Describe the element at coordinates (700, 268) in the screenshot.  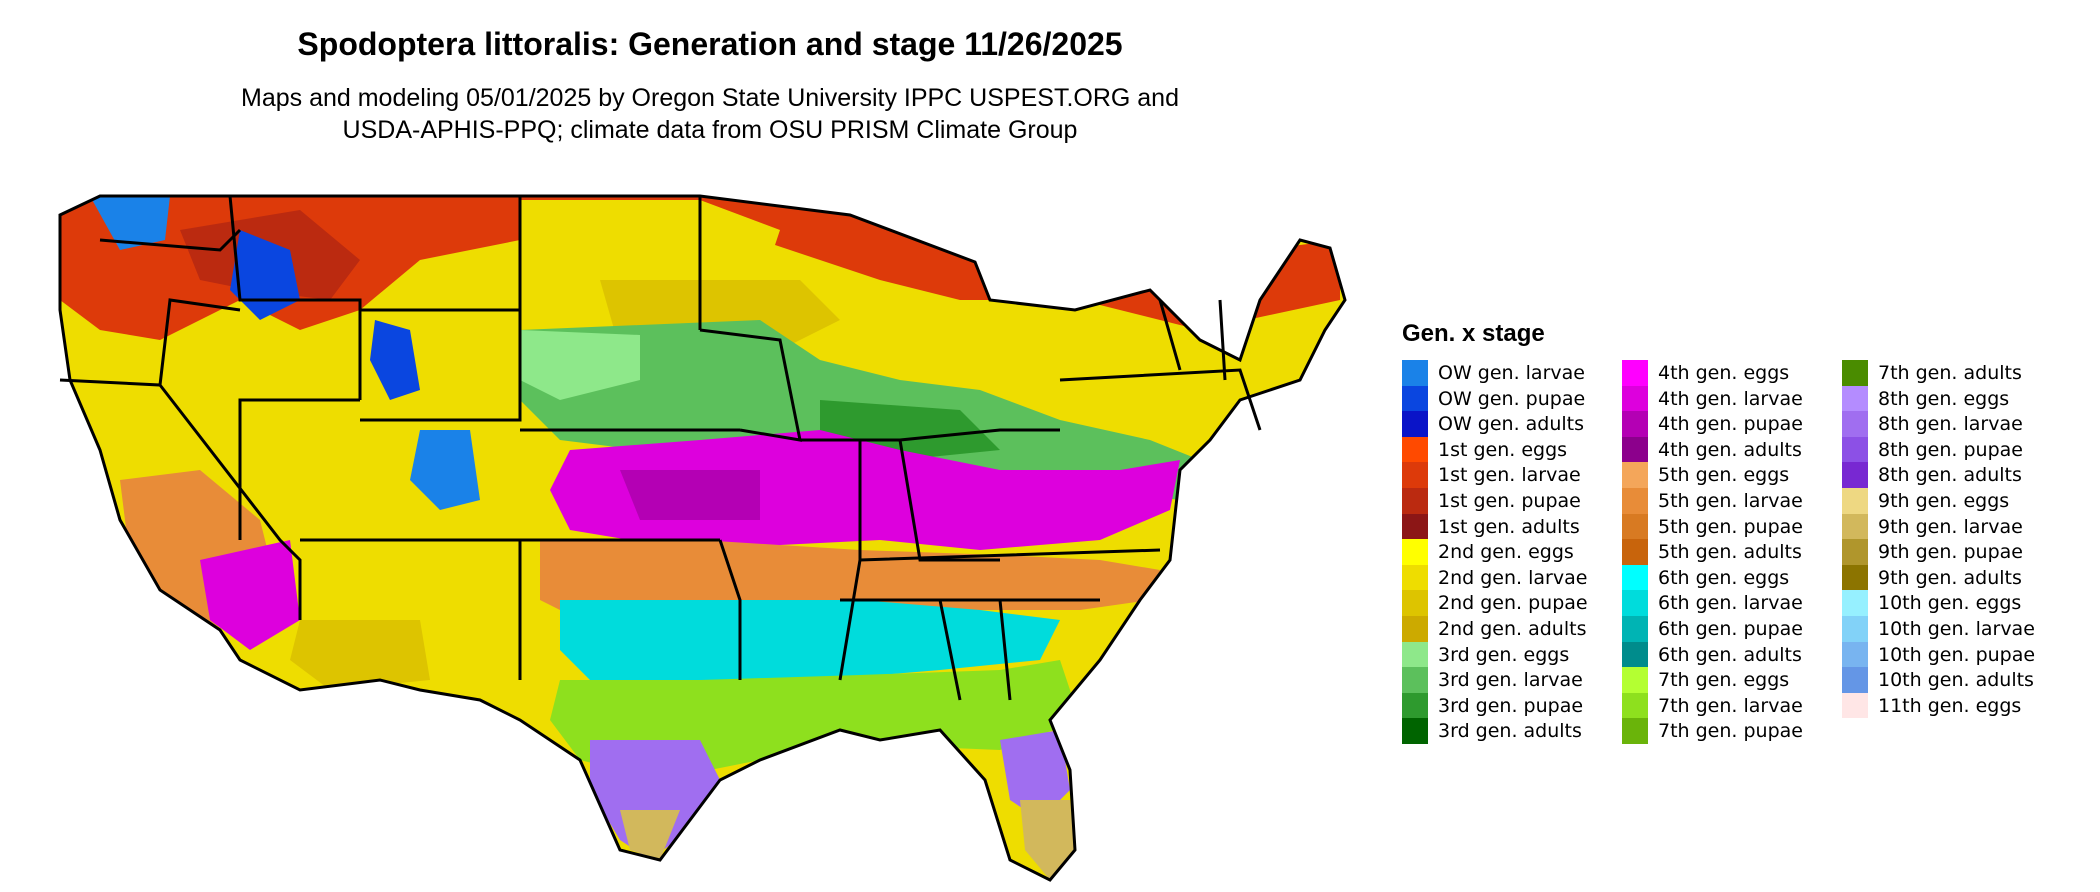
I see `zone-1st-gen-larvae` at that location.